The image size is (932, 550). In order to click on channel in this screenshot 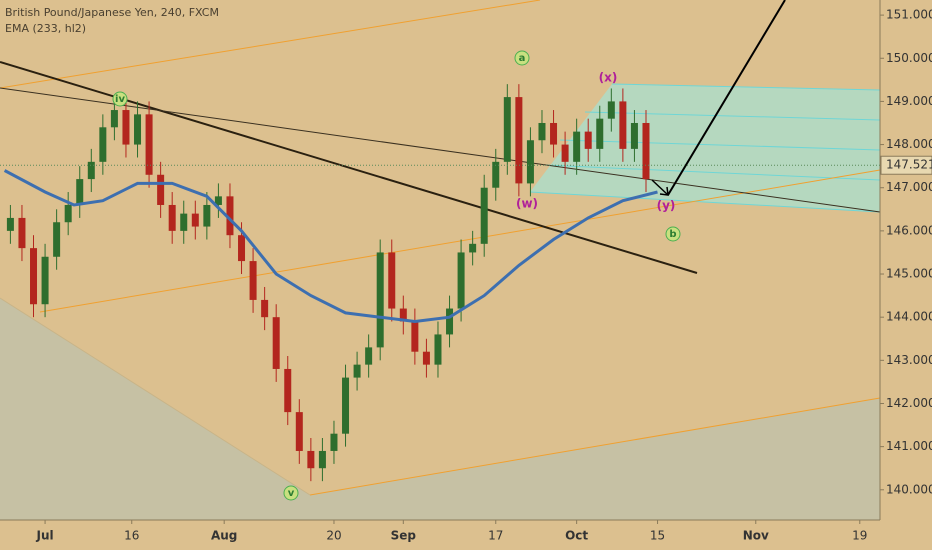, I will do `click(705, 148)`.